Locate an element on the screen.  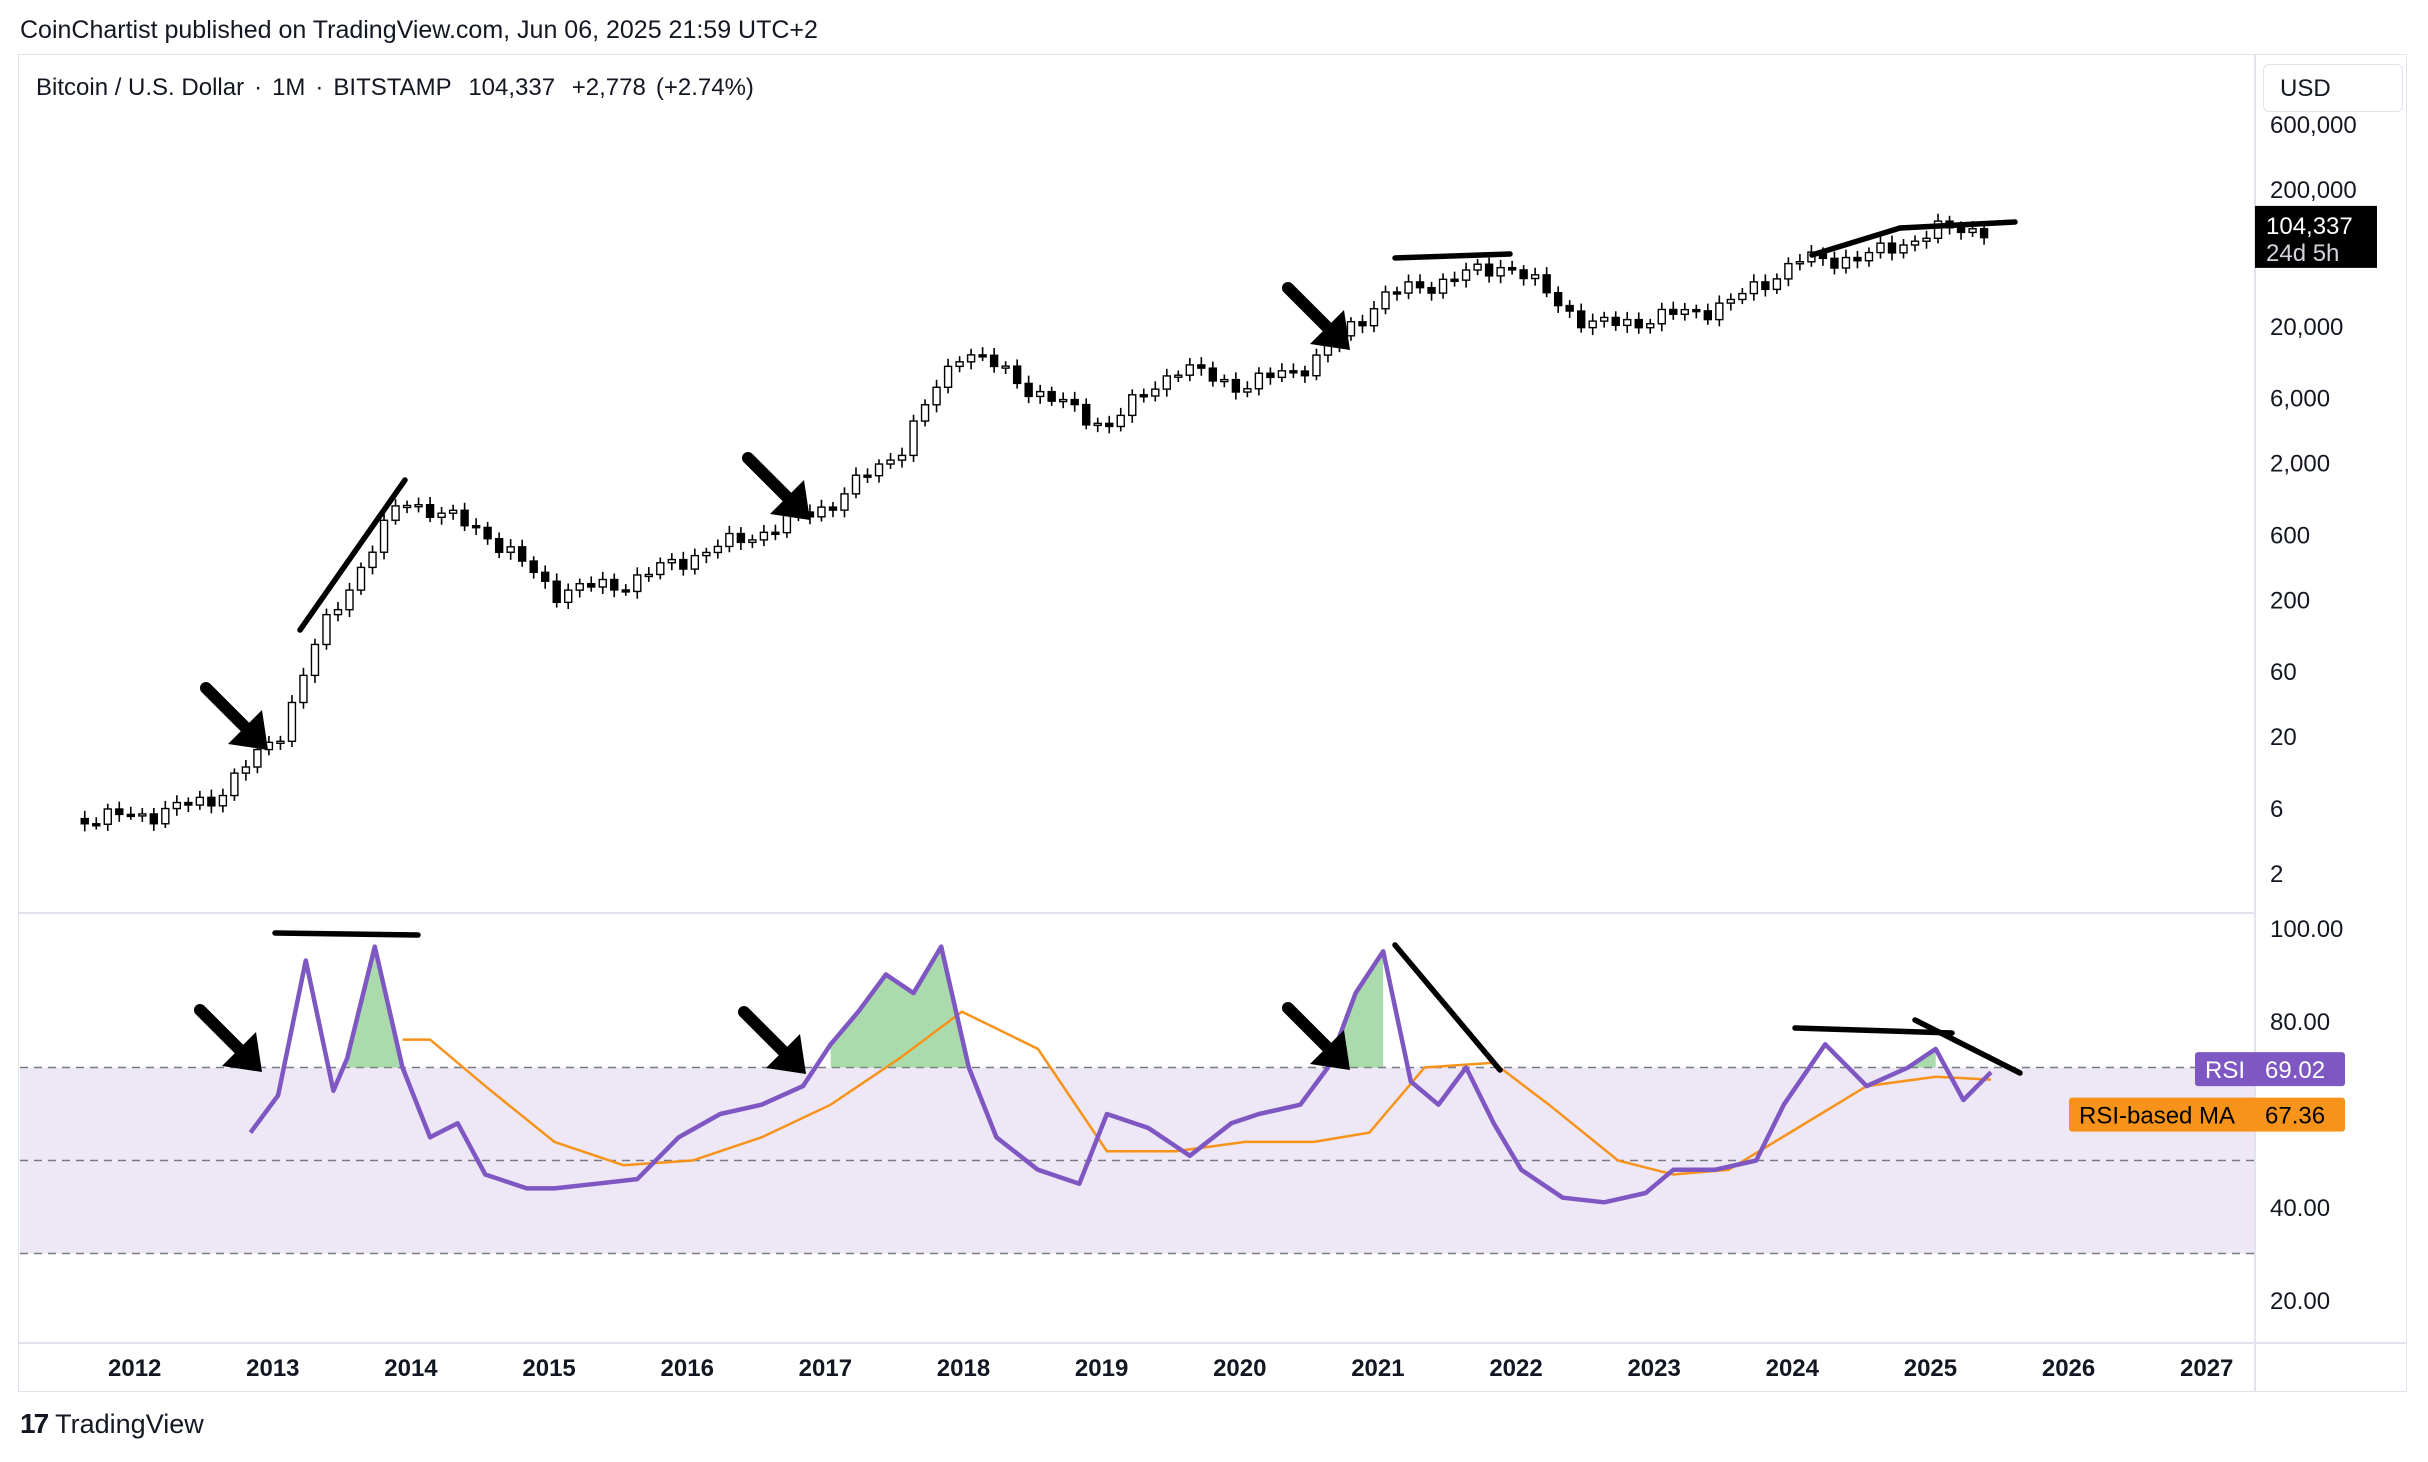
footer-brand: 17 TradingView is located at coordinates (112, 1424).